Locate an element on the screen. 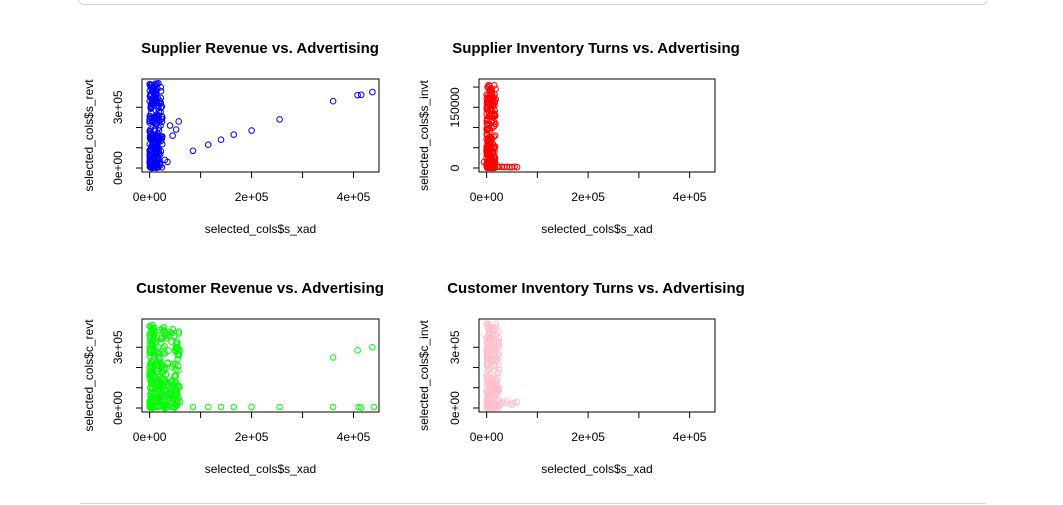  plot-title: Customer Inventory Turns vs. Advertising is located at coordinates (596, 288).